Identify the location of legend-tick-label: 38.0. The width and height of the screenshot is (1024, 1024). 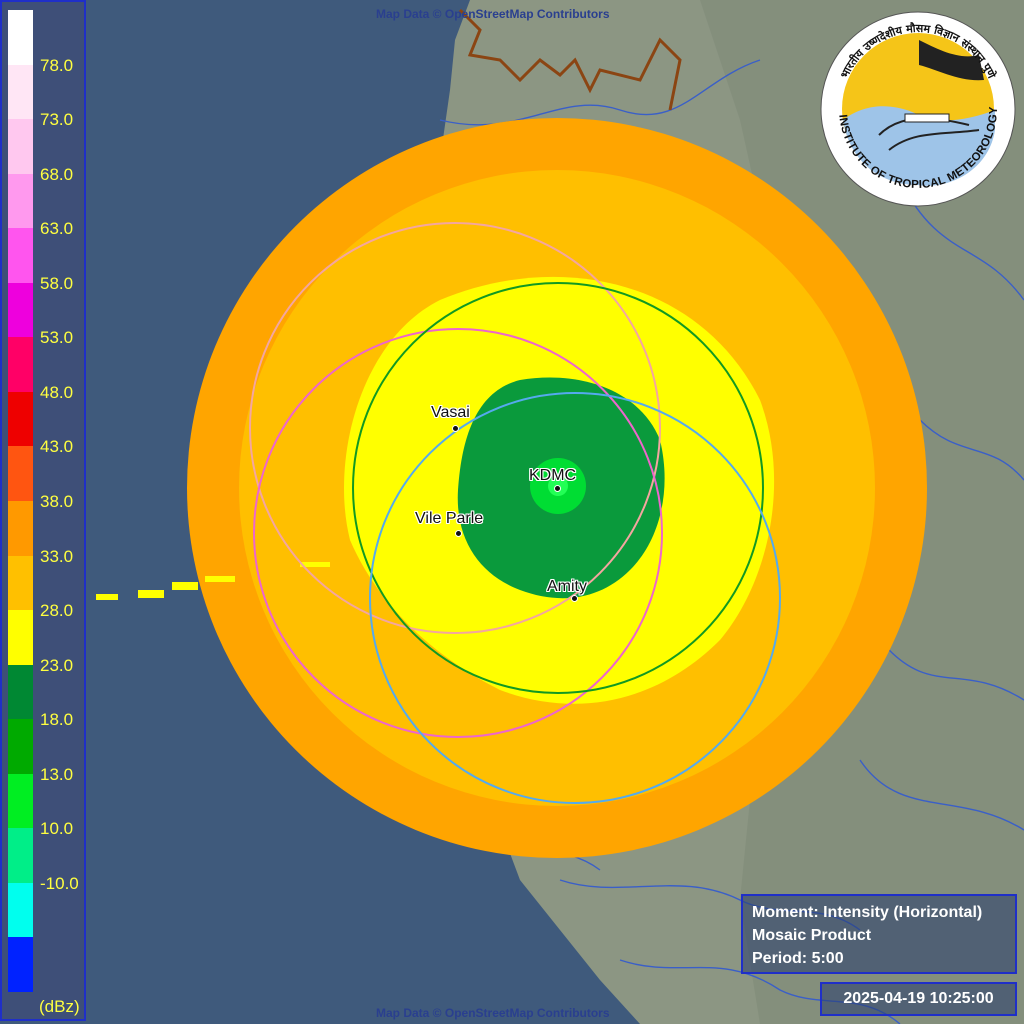
(57, 501).